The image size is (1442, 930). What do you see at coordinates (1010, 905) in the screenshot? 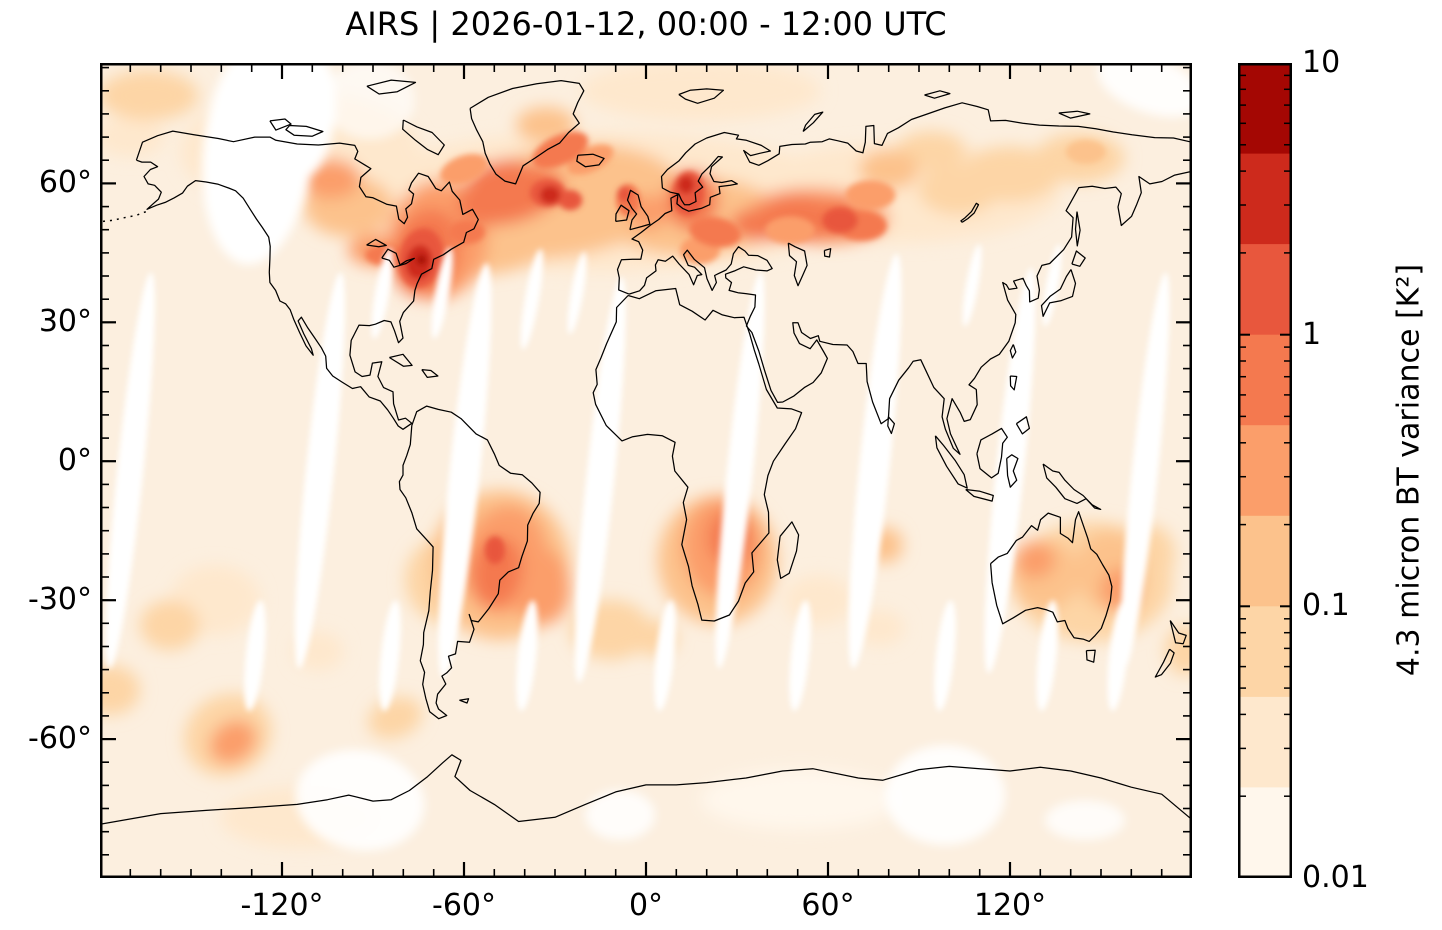
I see `x-tick-label: 120°` at bounding box center [1010, 905].